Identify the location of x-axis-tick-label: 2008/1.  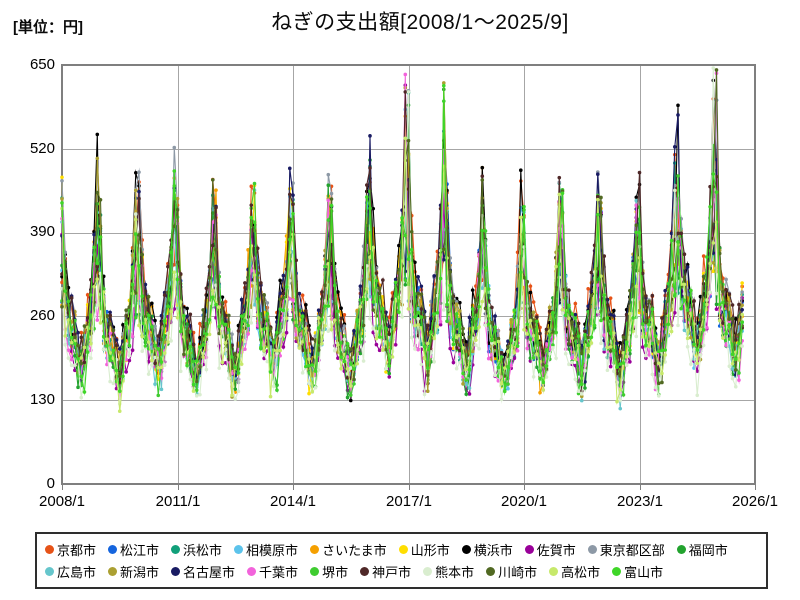
(62, 501).